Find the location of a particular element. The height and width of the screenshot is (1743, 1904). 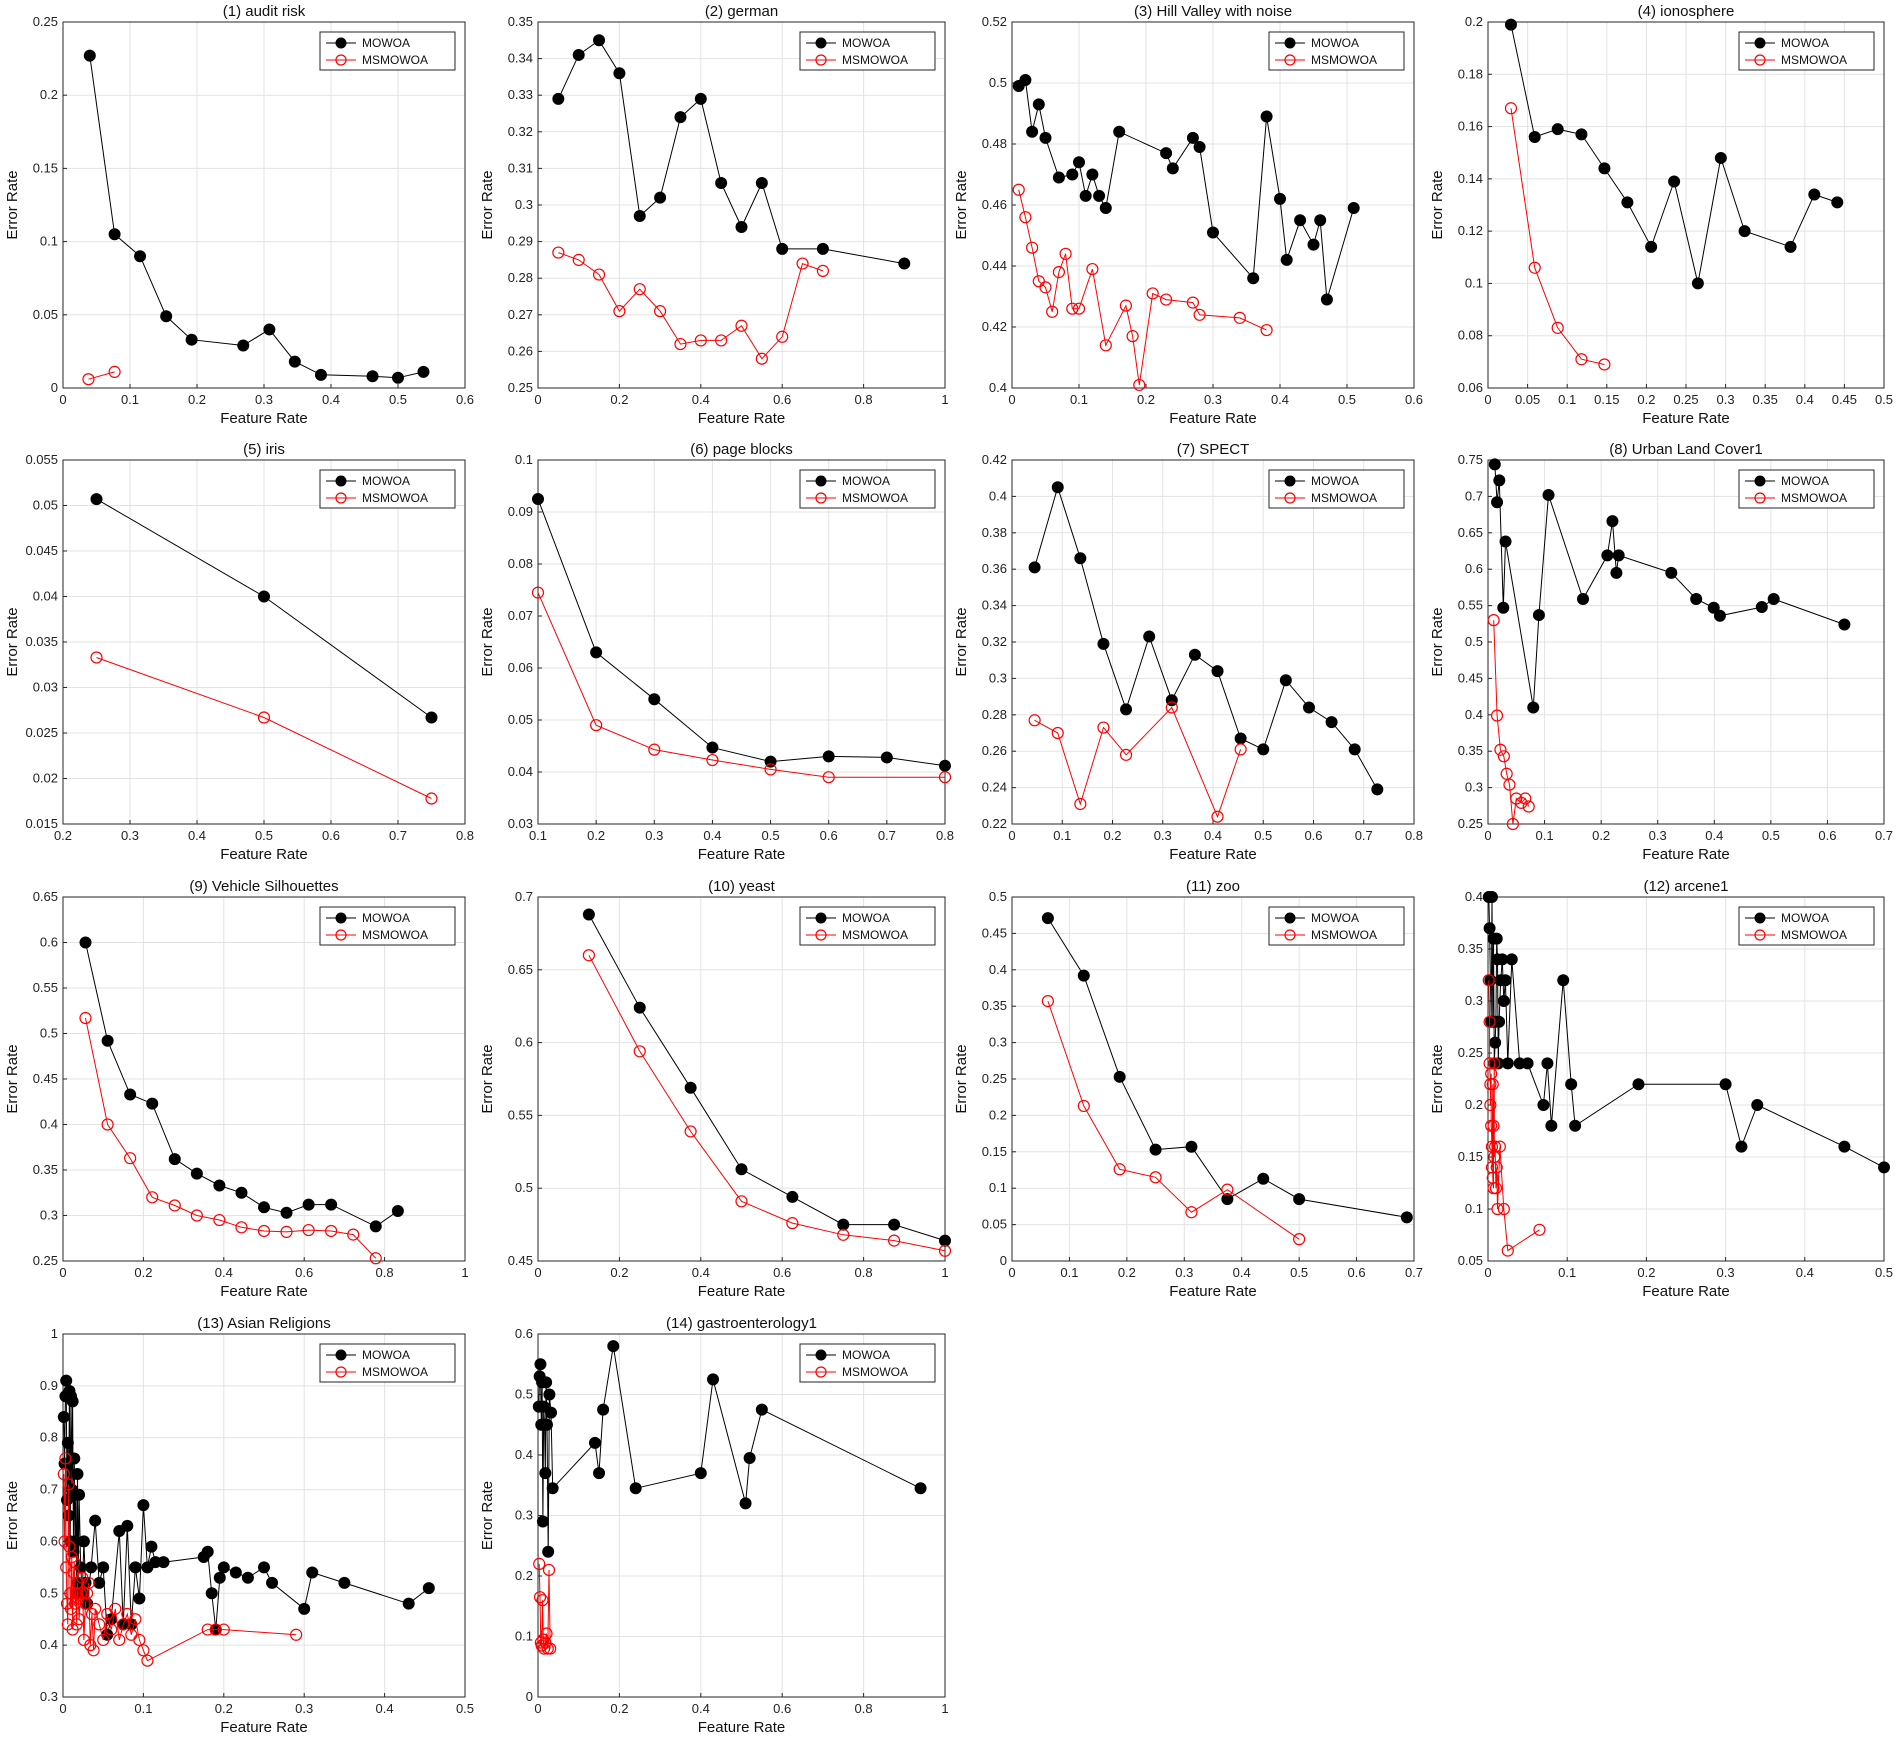

legend-label: MSMOWOA is located at coordinates (875, 1372).